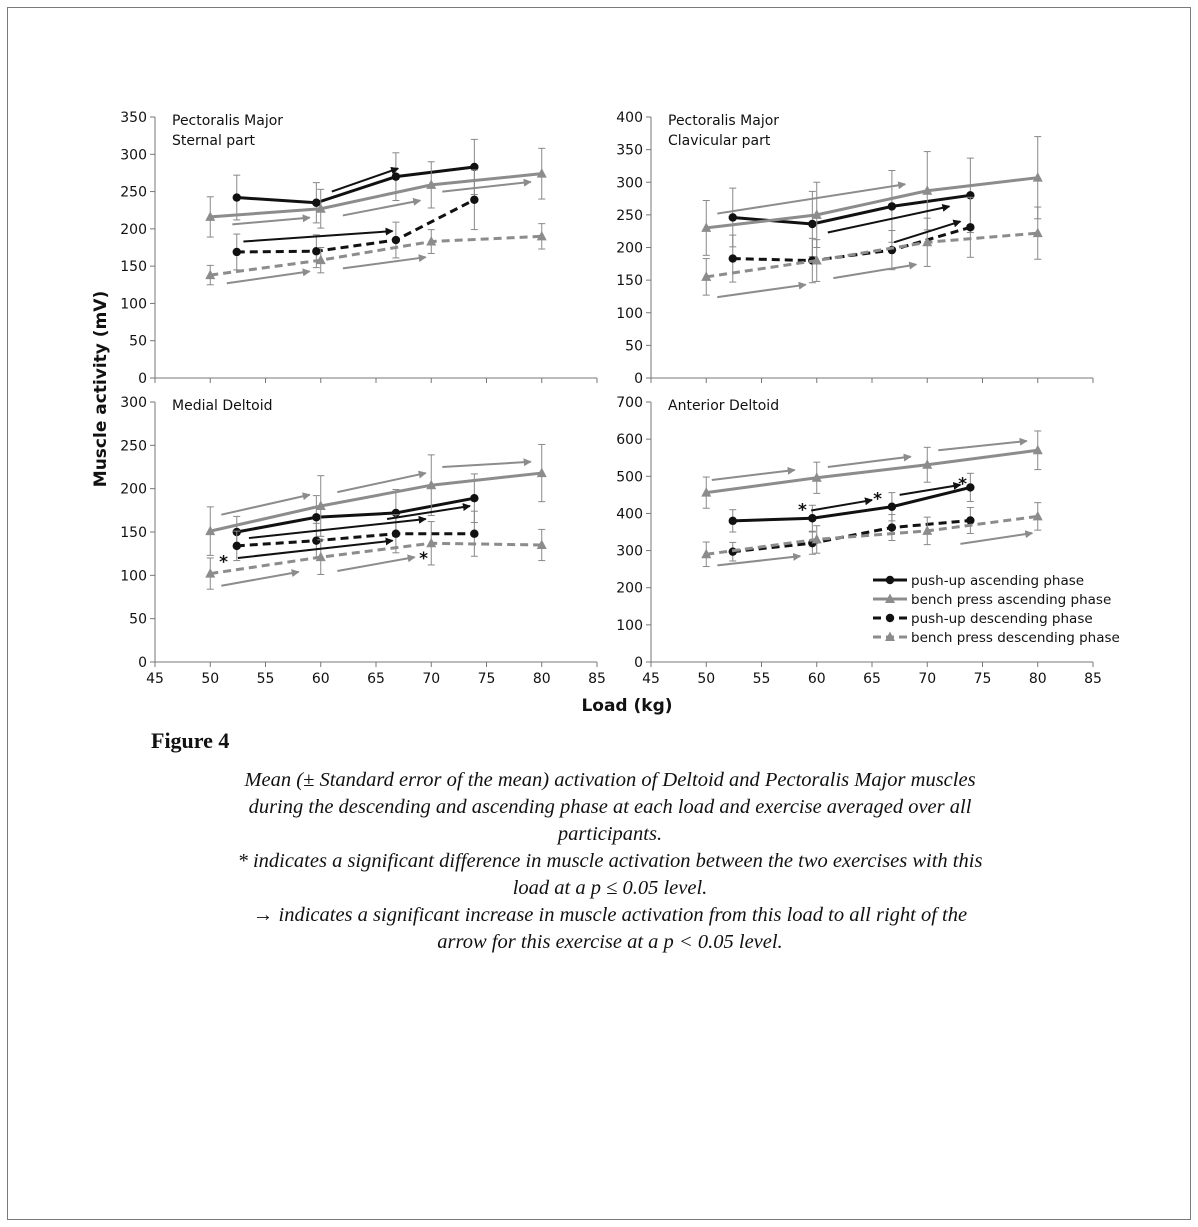 The width and height of the screenshot is (1198, 1227). I want to click on figure-label: Figure 4, so click(190, 740).